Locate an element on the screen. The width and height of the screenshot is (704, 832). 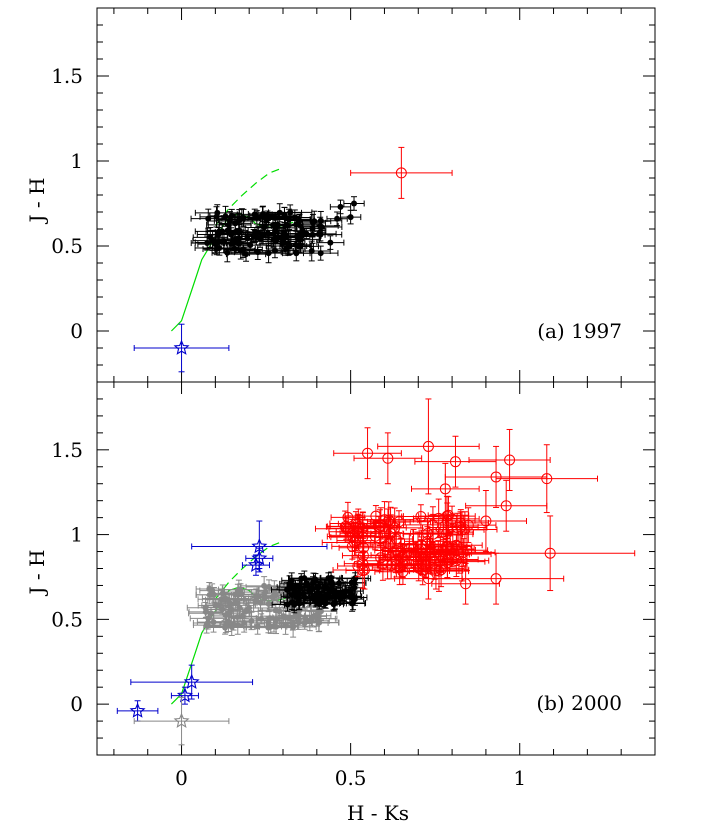
y-axis-label-b: J - H is located at coordinates (37, 573).